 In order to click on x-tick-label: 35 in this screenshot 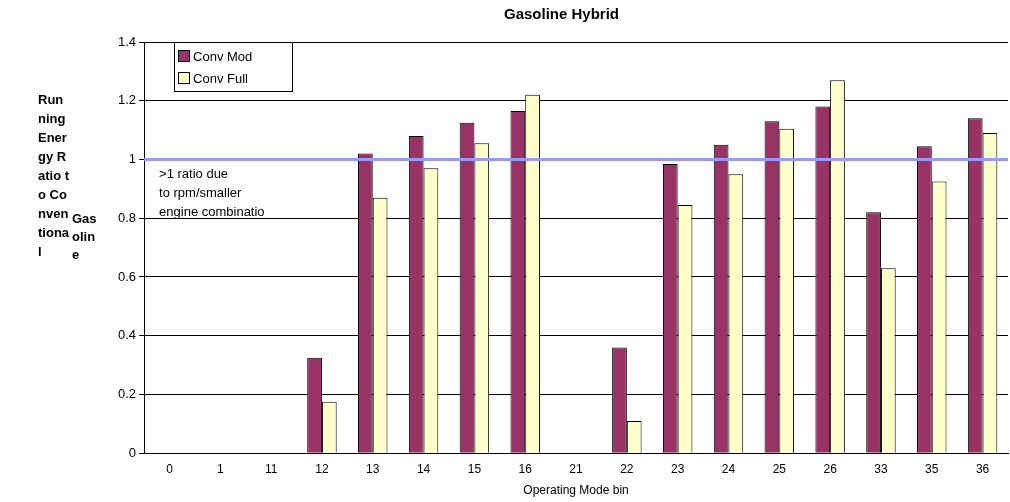, I will do `click(932, 468)`.